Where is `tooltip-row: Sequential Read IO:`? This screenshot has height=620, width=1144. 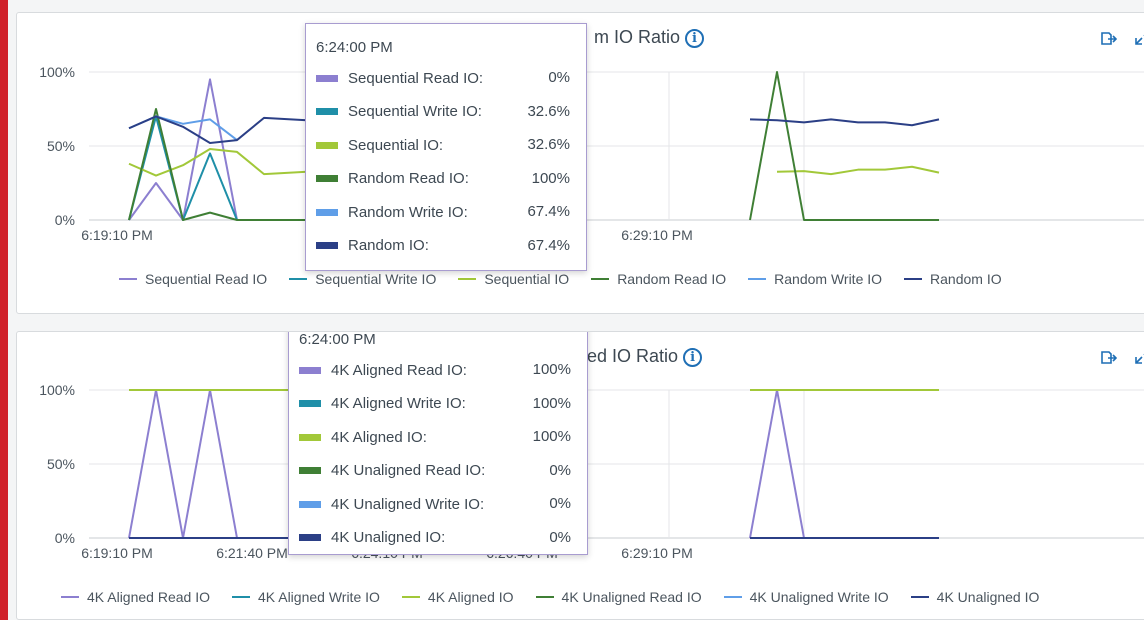 tooltip-row: Sequential Read IO: is located at coordinates (399, 78).